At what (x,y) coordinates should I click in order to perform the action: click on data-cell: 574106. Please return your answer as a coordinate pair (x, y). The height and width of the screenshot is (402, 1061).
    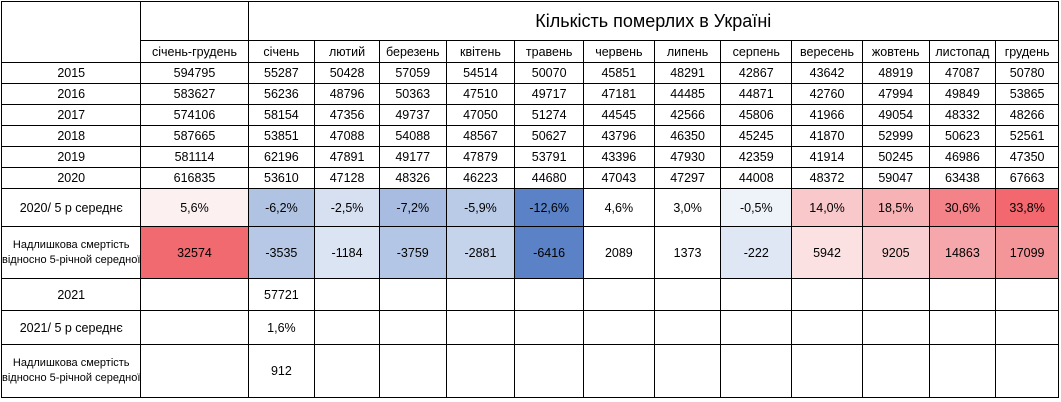
    Looking at the image, I should click on (194, 115).